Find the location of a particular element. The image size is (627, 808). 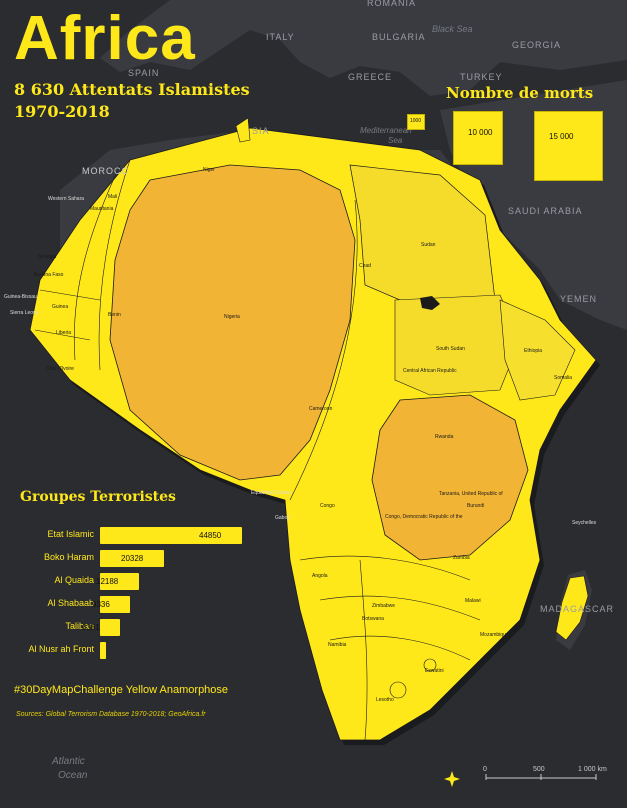

label-bulgaria: BULGARIA is located at coordinates (399, 37).